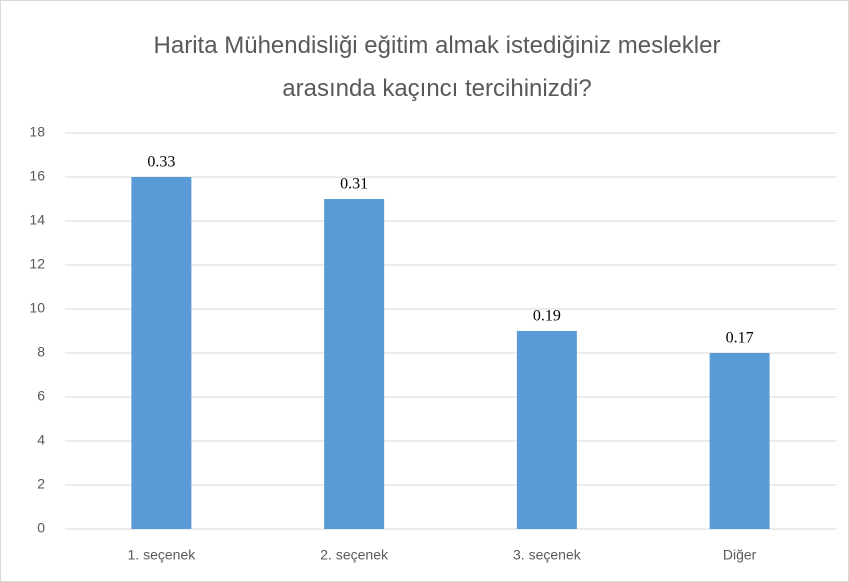  Describe the element at coordinates (41, 440) in the screenshot. I see `y-tick-label: 4` at that location.